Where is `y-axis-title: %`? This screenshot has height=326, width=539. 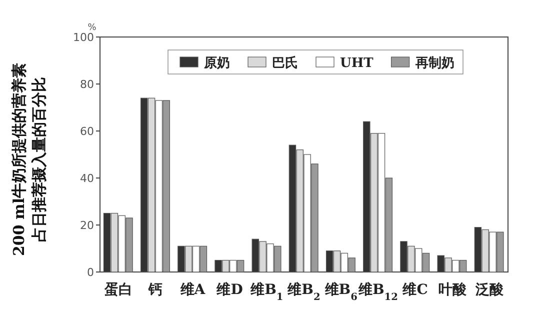
y-axis-title: % is located at coordinates (92, 28).